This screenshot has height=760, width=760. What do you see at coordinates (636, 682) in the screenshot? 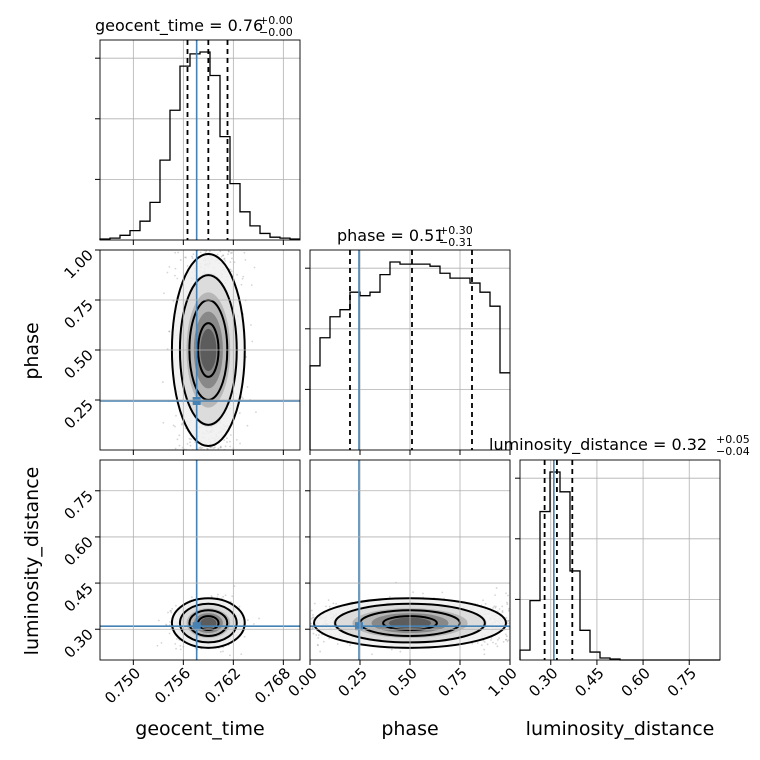
I see `xtick-label-luminosity_distance: 0.60` at bounding box center [636, 682].